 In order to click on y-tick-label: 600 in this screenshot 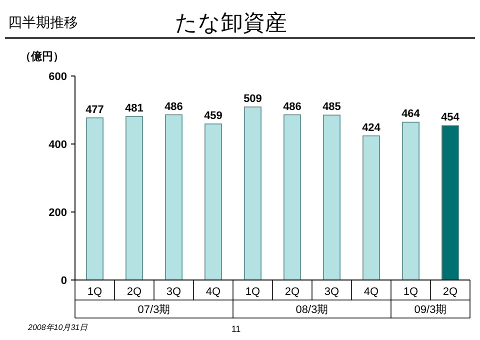, I will do `click(57, 77)`.